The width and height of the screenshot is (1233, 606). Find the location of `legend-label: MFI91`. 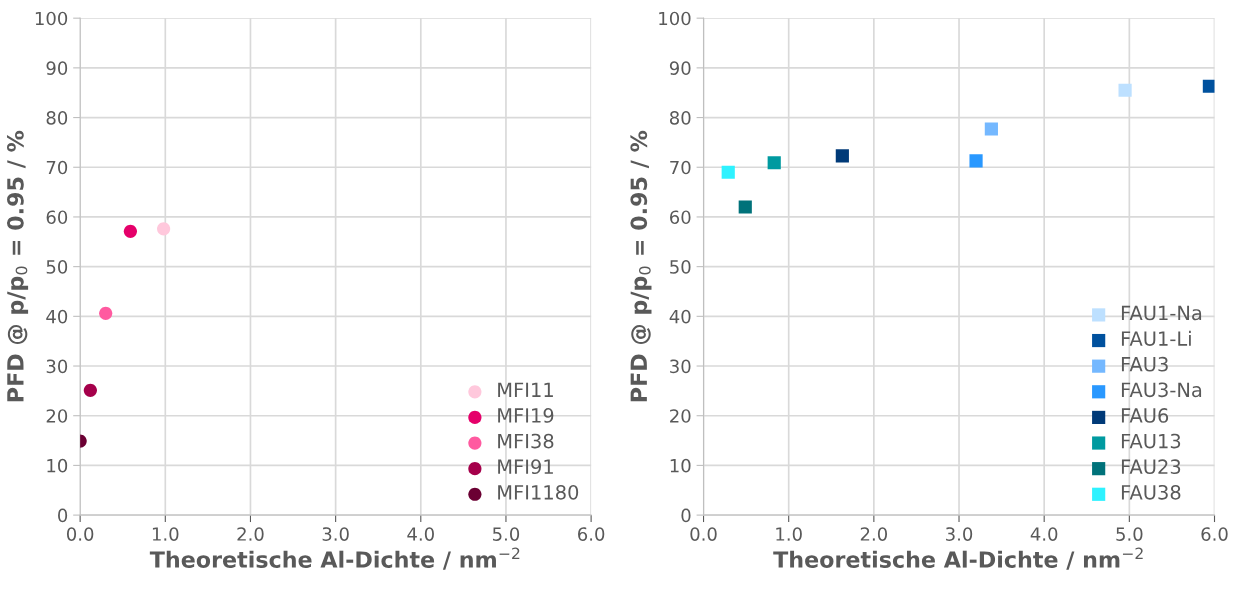

legend-label: MFI91 is located at coordinates (525, 467).